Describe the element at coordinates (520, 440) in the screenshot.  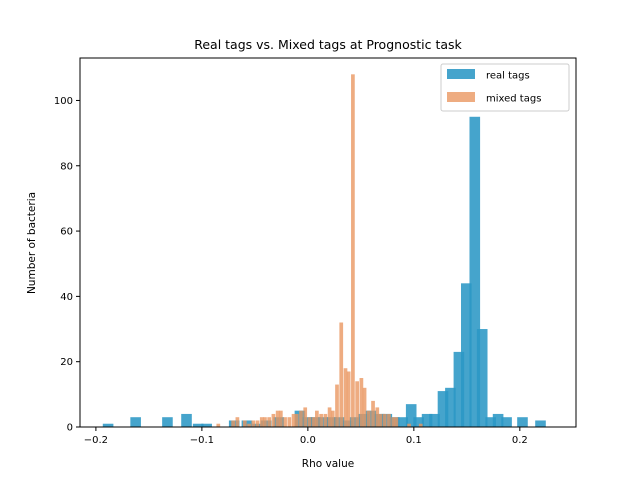
I see `x-tick-label: 0.2` at that location.